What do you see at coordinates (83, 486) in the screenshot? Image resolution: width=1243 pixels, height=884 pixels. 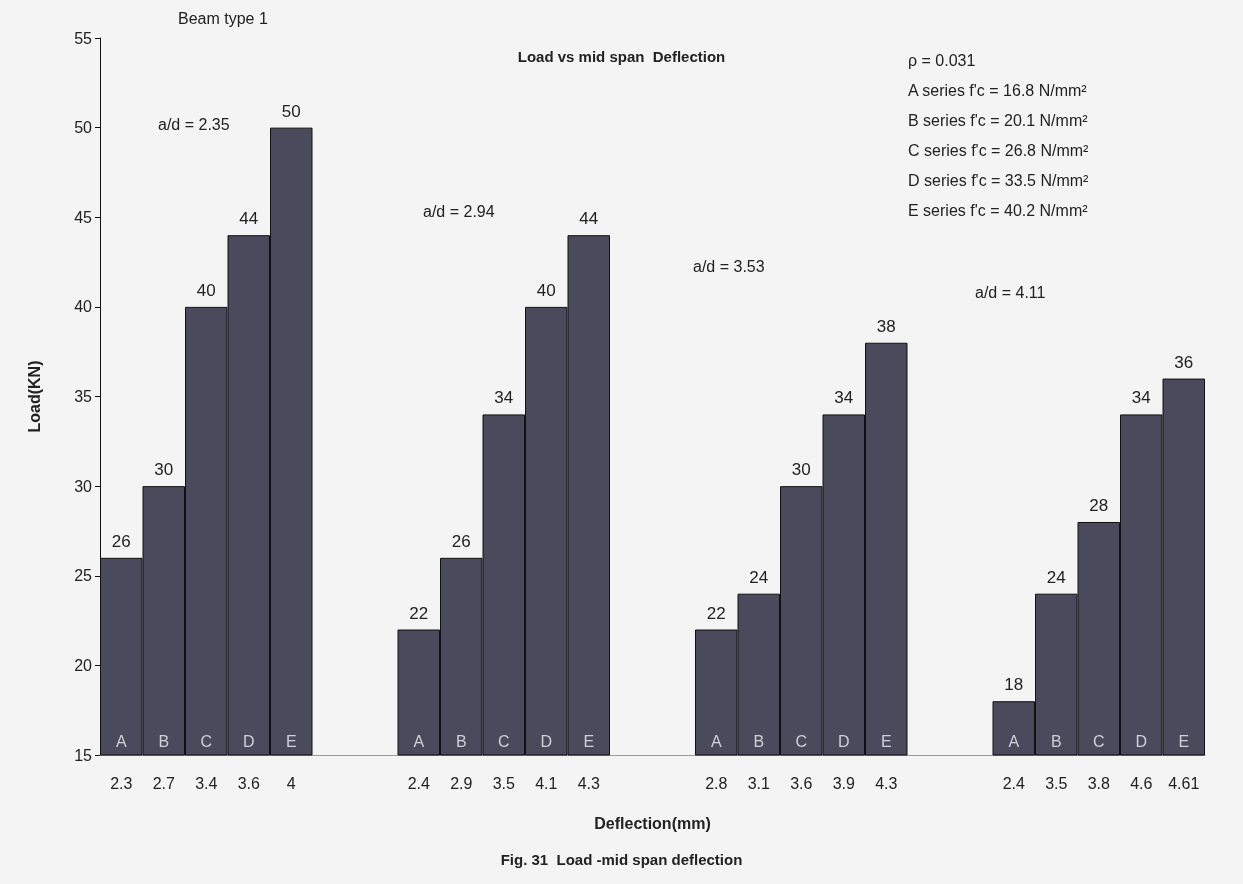 I see `y-tick-label: 30` at bounding box center [83, 486].